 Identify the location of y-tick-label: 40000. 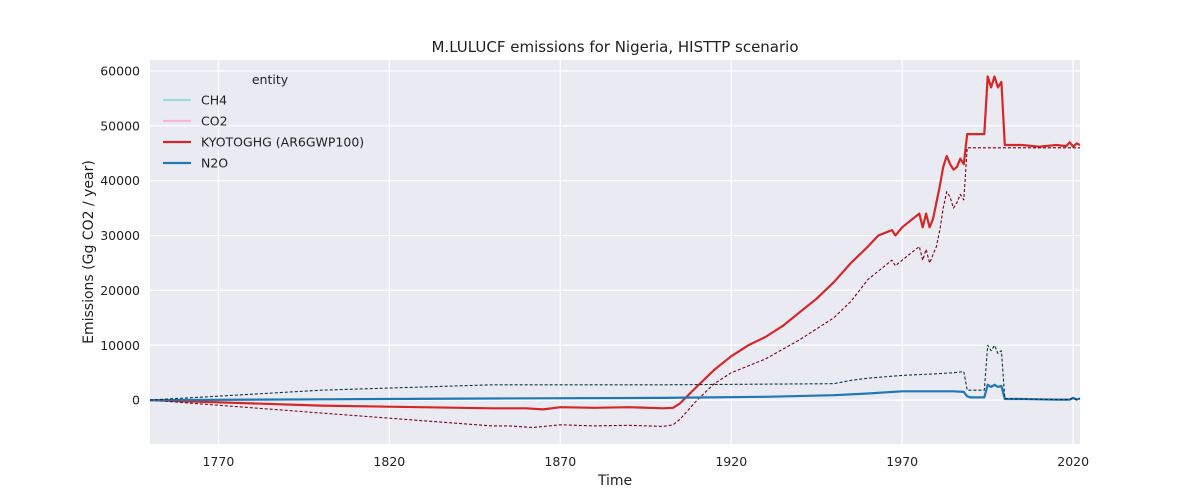
(120, 180).